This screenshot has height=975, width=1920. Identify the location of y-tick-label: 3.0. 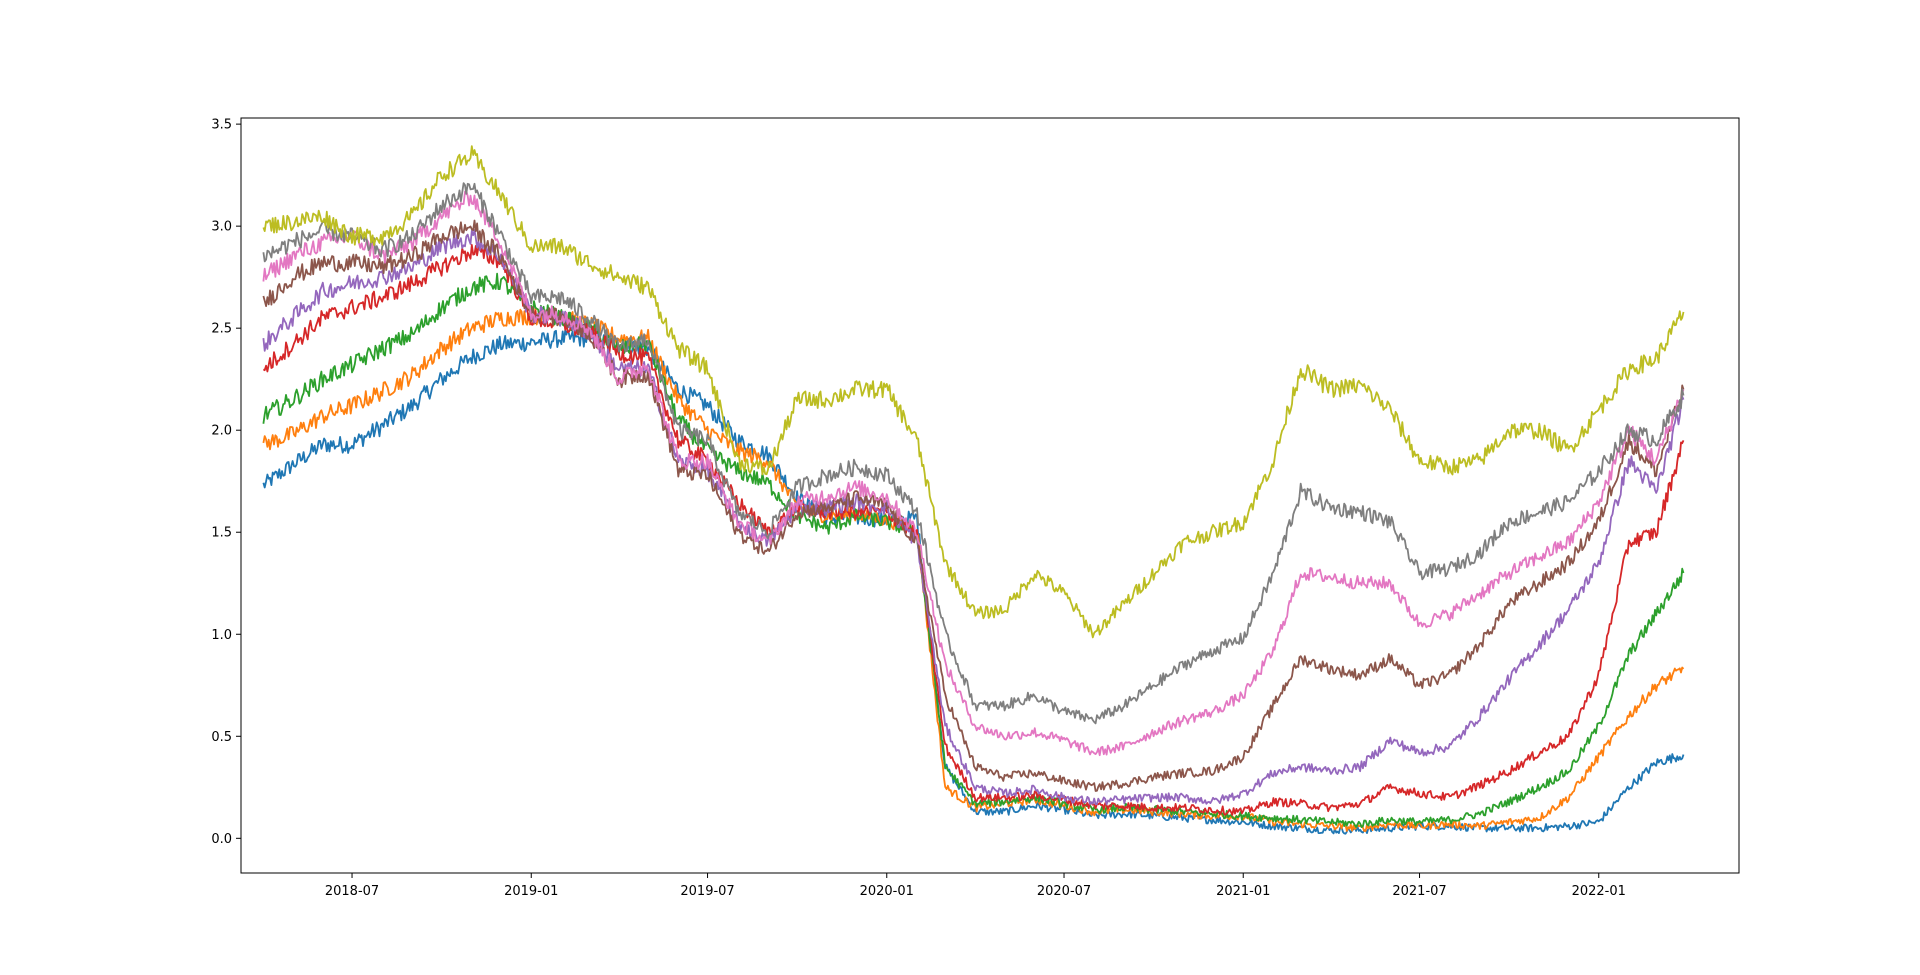
(221, 227).